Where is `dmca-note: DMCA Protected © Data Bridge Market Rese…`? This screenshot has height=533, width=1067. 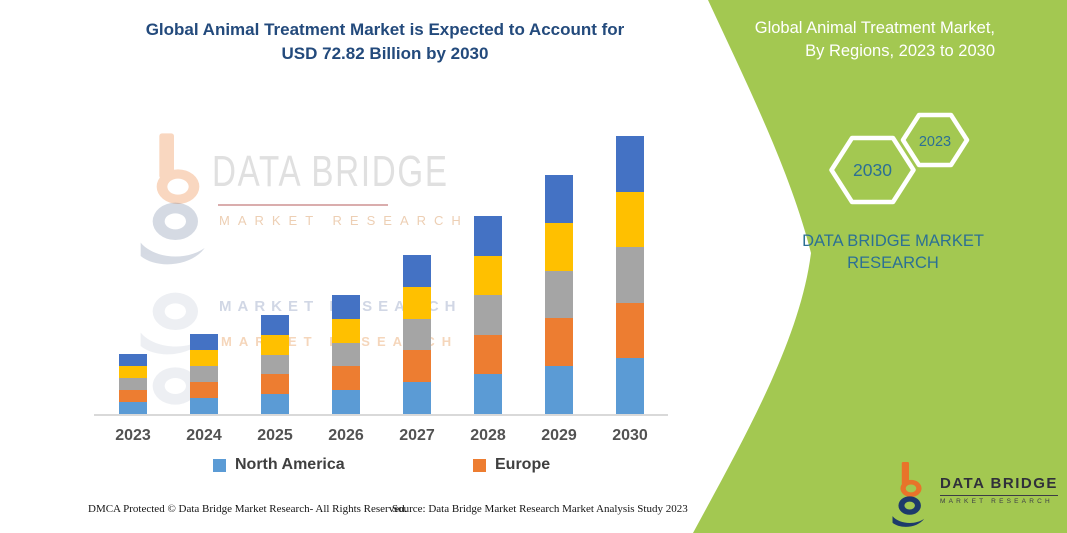 dmca-note: DMCA Protected © Data Bridge Market Rese… is located at coordinates (248, 509).